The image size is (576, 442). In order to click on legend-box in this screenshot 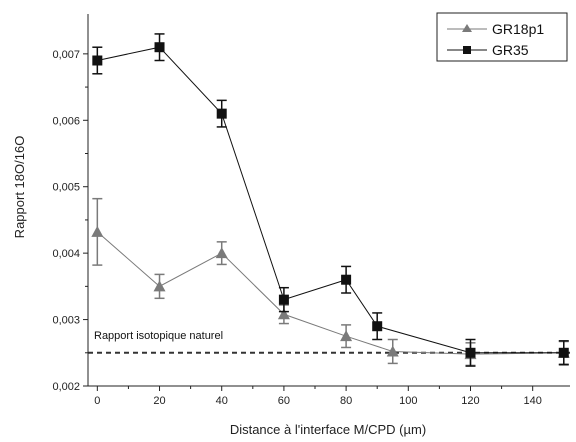, I will do `click(502, 37)`.